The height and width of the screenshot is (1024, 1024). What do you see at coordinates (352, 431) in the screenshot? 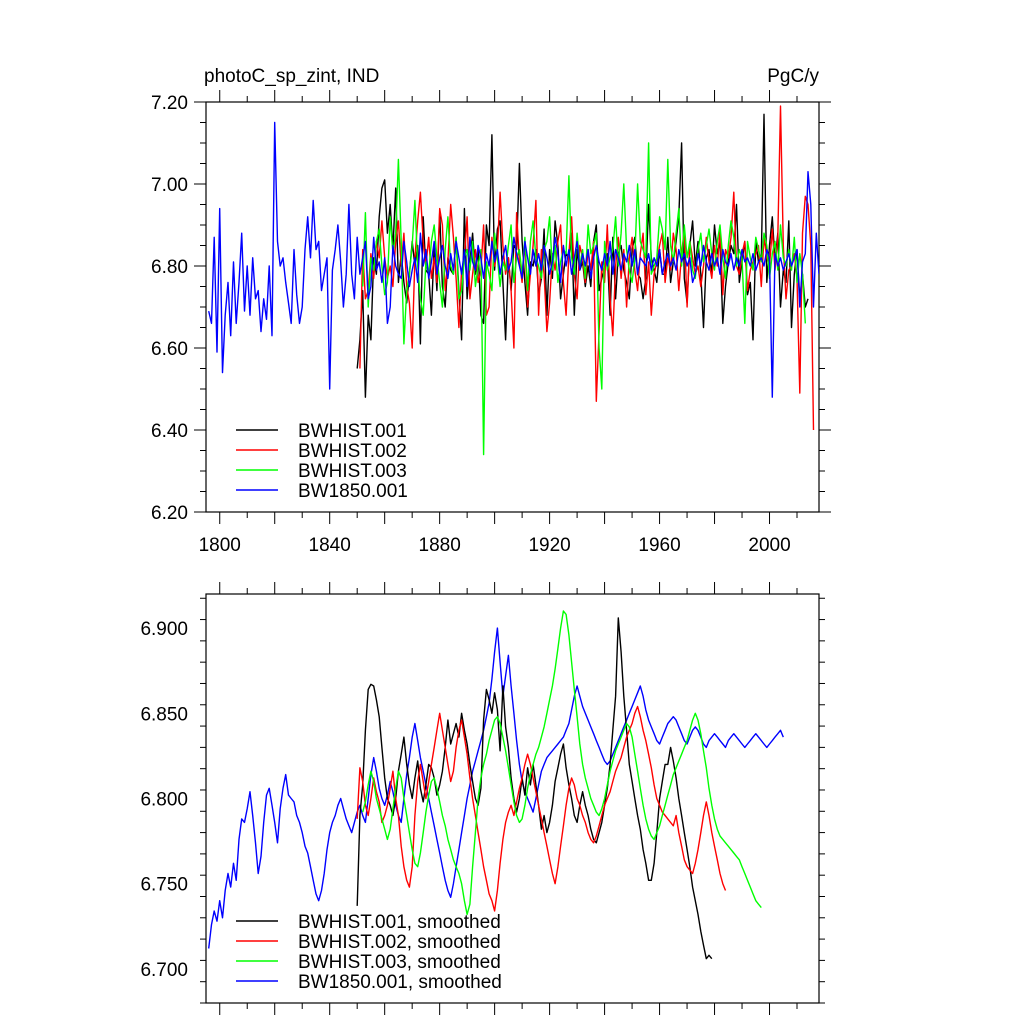
I see `legend-label: BWHIST.001` at bounding box center [352, 431].